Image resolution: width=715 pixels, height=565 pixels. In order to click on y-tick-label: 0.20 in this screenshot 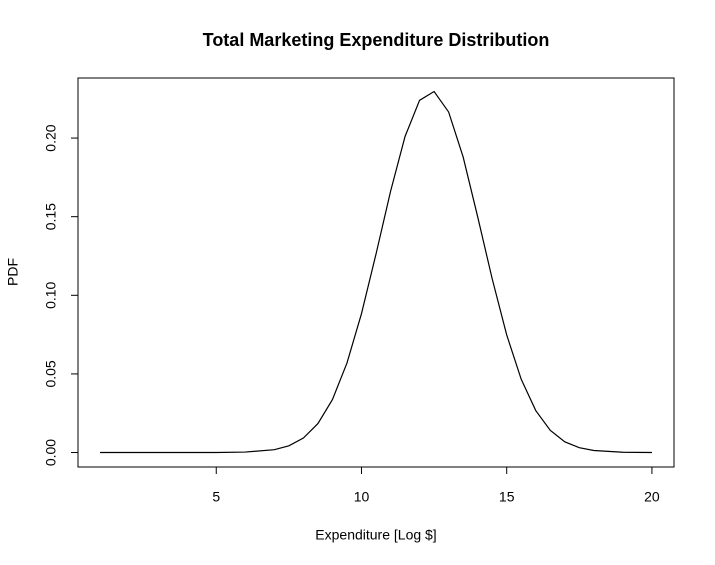, I will do `click(51, 137)`.